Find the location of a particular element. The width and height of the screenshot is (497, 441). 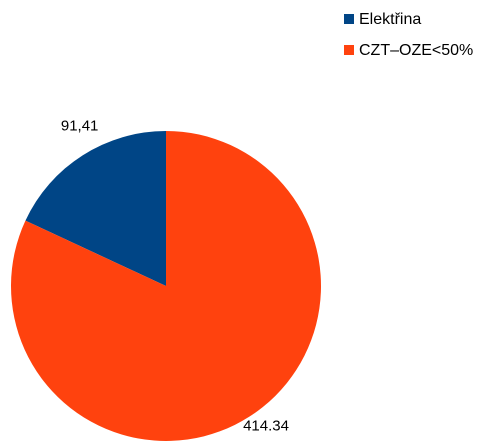

legend-label-czt-oze: CZT–OZE<50% is located at coordinates (416, 50).